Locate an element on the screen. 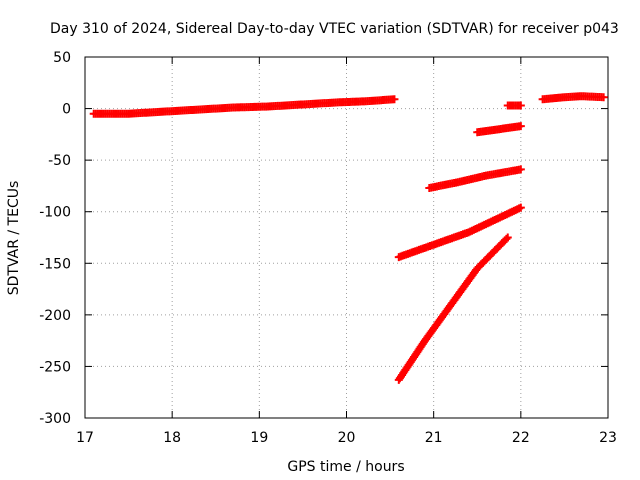  x-tick-label: 18 is located at coordinates (172, 438).